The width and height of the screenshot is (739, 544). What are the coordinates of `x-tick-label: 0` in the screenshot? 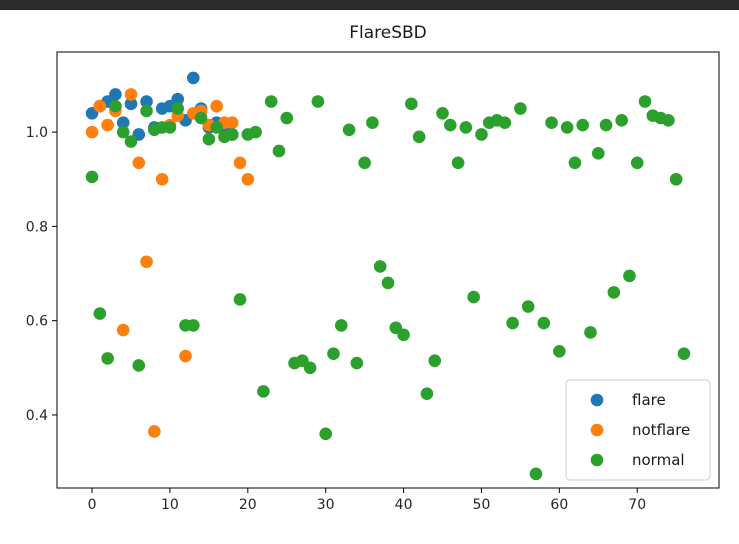 It's located at (92, 505).